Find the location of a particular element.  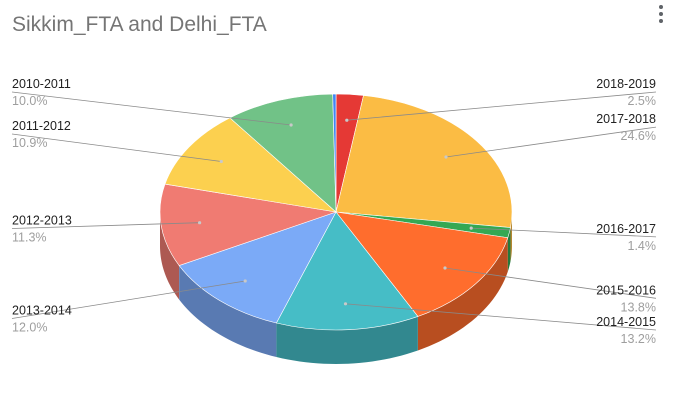

slice-label: 2018-2019 is located at coordinates (626, 84).